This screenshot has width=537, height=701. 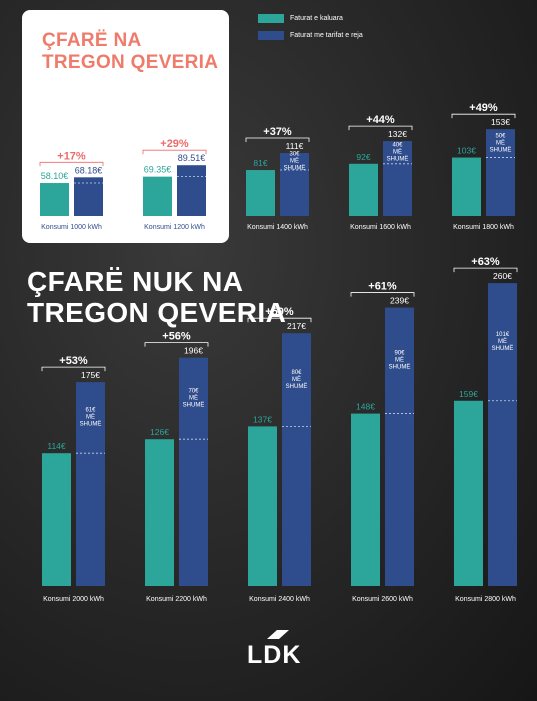 What do you see at coordinates (485, 262) in the screenshot?
I see `increase-label: +63%` at bounding box center [485, 262].